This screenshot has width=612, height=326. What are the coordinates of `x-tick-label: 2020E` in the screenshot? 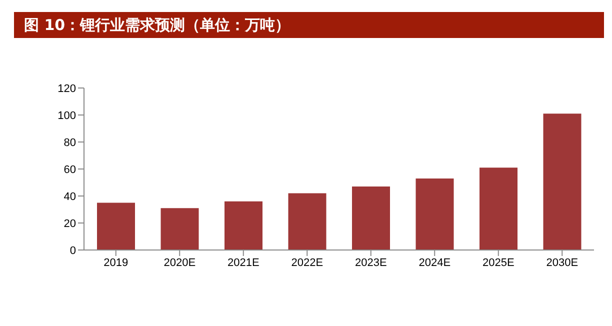 It's located at (180, 262).